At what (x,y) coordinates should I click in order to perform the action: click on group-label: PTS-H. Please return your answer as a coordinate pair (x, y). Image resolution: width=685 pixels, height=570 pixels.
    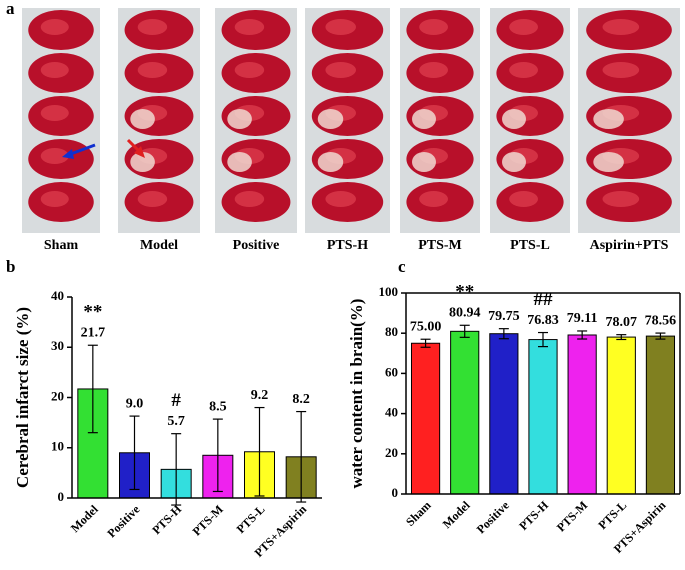
    Looking at the image, I should click on (347, 245).